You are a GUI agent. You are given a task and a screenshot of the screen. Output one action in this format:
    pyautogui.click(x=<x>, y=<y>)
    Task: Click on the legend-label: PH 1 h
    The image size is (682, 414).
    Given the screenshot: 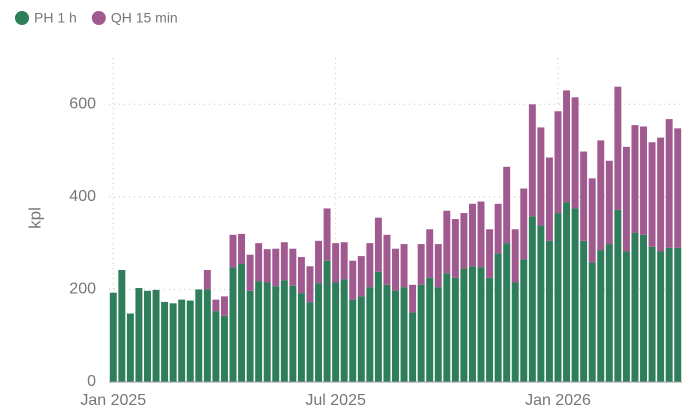 What is the action you would take?
    pyautogui.click(x=55, y=18)
    